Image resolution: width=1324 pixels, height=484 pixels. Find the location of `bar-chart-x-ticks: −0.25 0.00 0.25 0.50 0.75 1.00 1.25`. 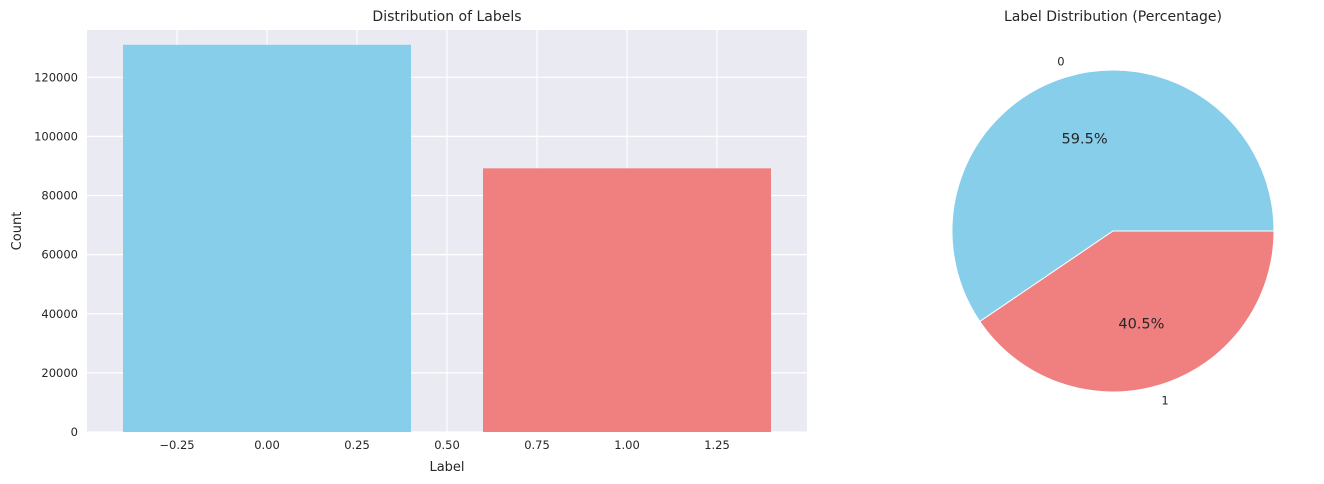

bar-chart-x-ticks: −0.25 0.00 0.25 0.50 0.75 1.00 1.25 is located at coordinates (444, 445).